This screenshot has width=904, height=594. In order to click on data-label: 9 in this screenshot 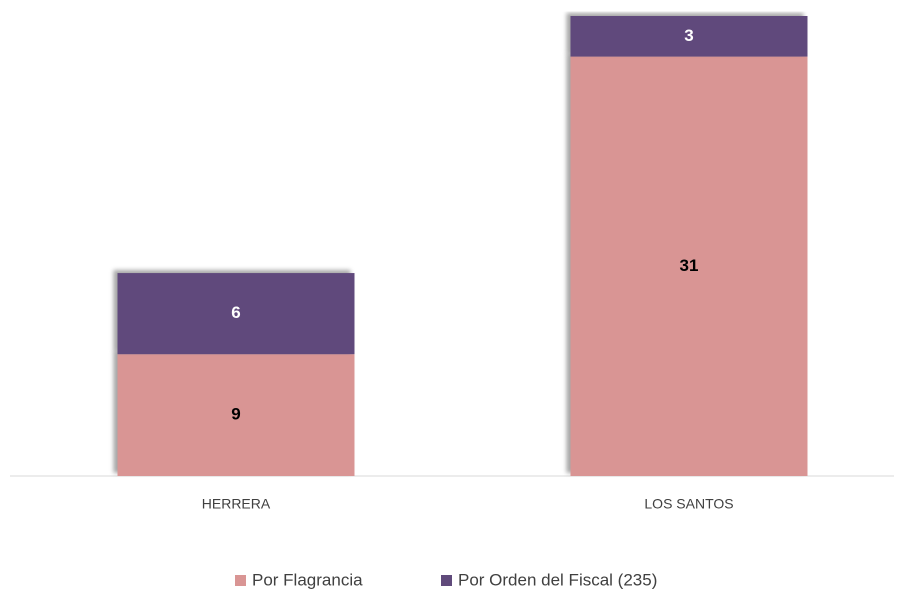, I will do `click(235, 414)`.